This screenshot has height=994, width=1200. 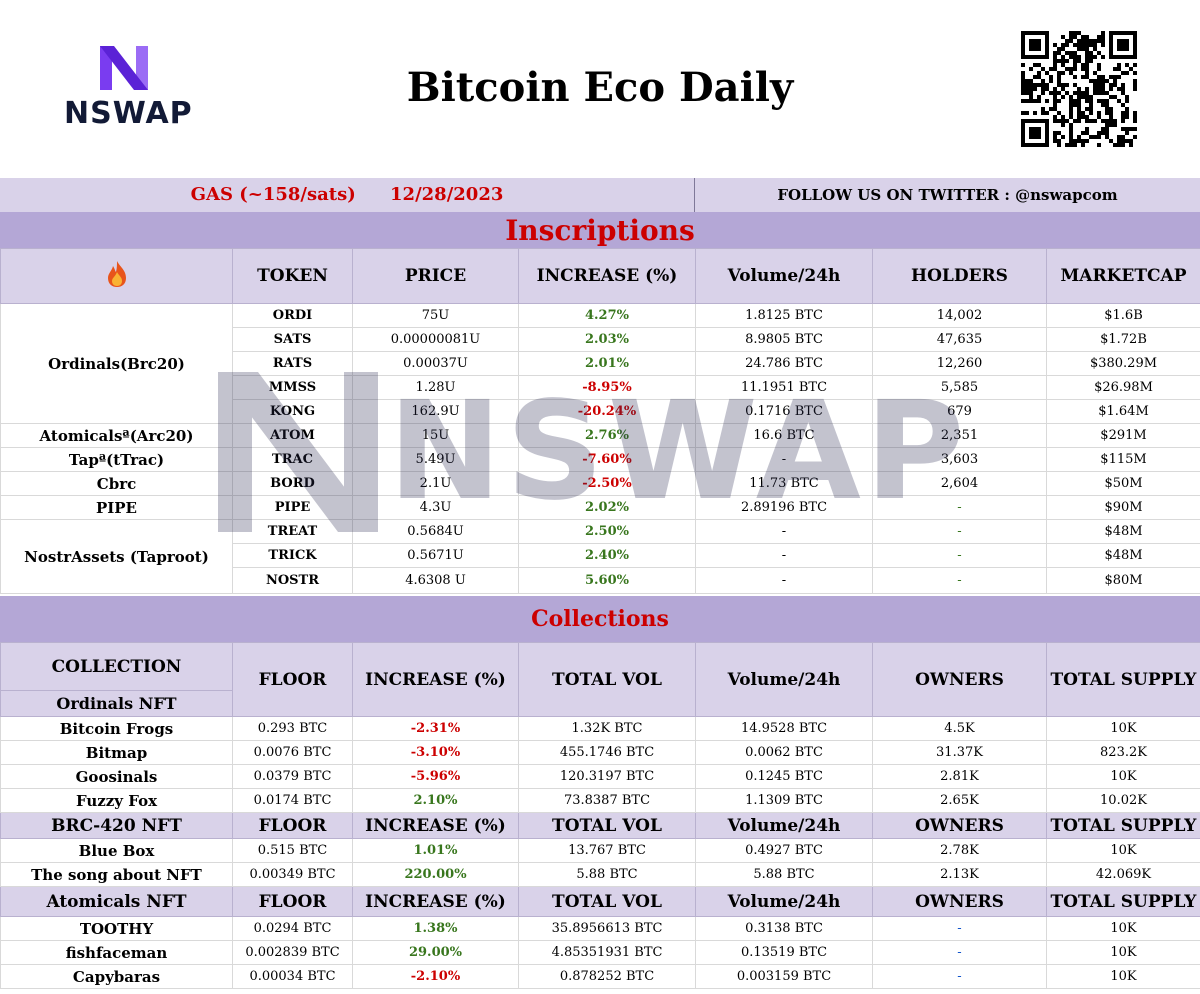 What do you see at coordinates (947, 195) in the screenshot?
I see `twitter-follow: FOLLOW US ON TWITTER : @nswapcom` at bounding box center [947, 195].